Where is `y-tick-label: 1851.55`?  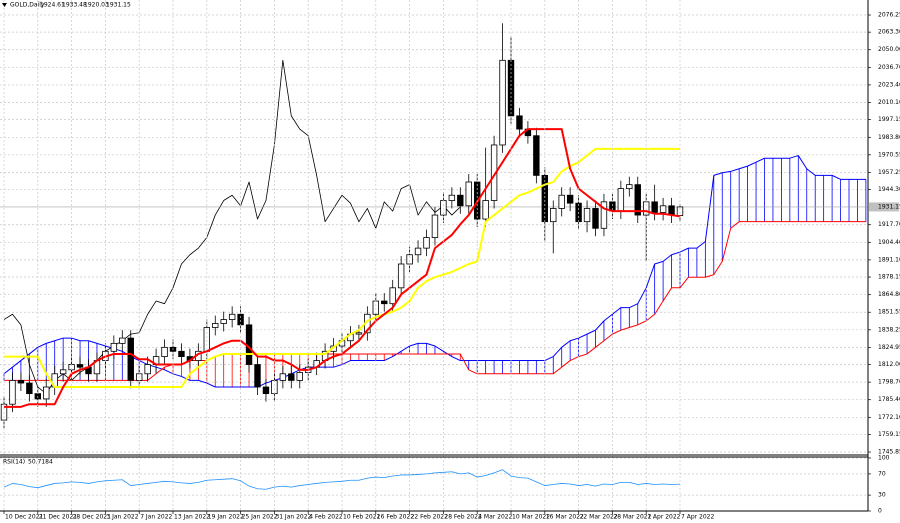 y-tick-label: 1851.55 is located at coordinates (889, 312).